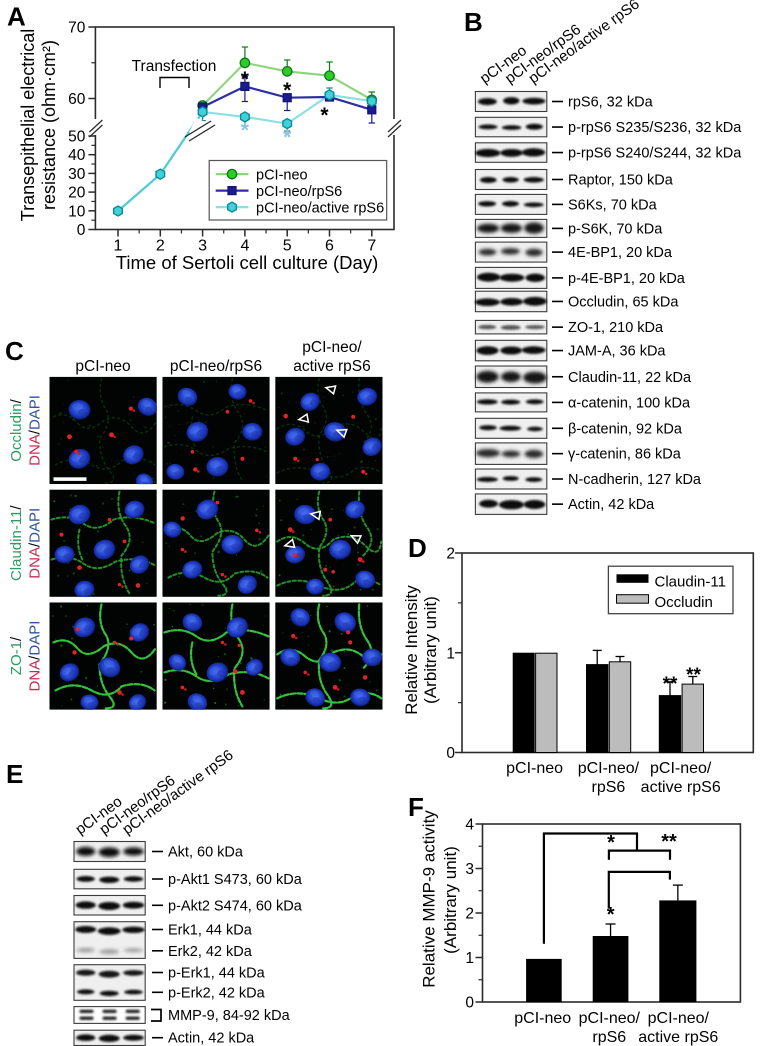 The height and width of the screenshot is (1046, 763). Describe the element at coordinates (16, 429) in the screenshot. I see `svg-text: Occludin/` at that location.